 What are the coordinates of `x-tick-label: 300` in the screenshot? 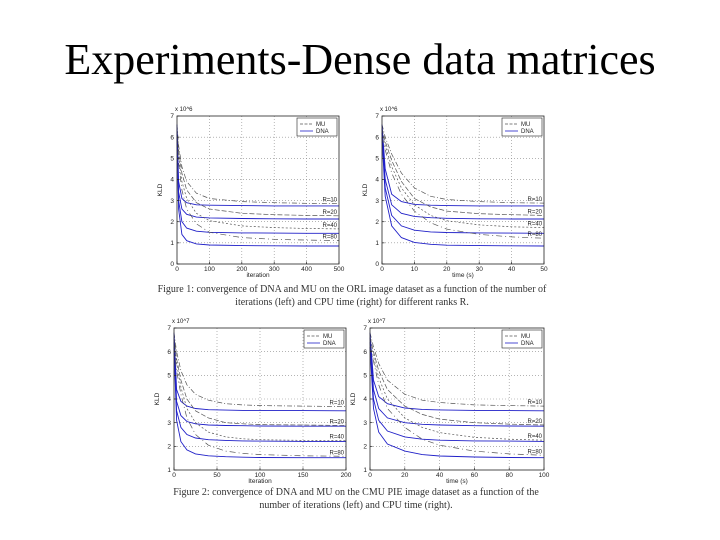 It's located at (274, 269).